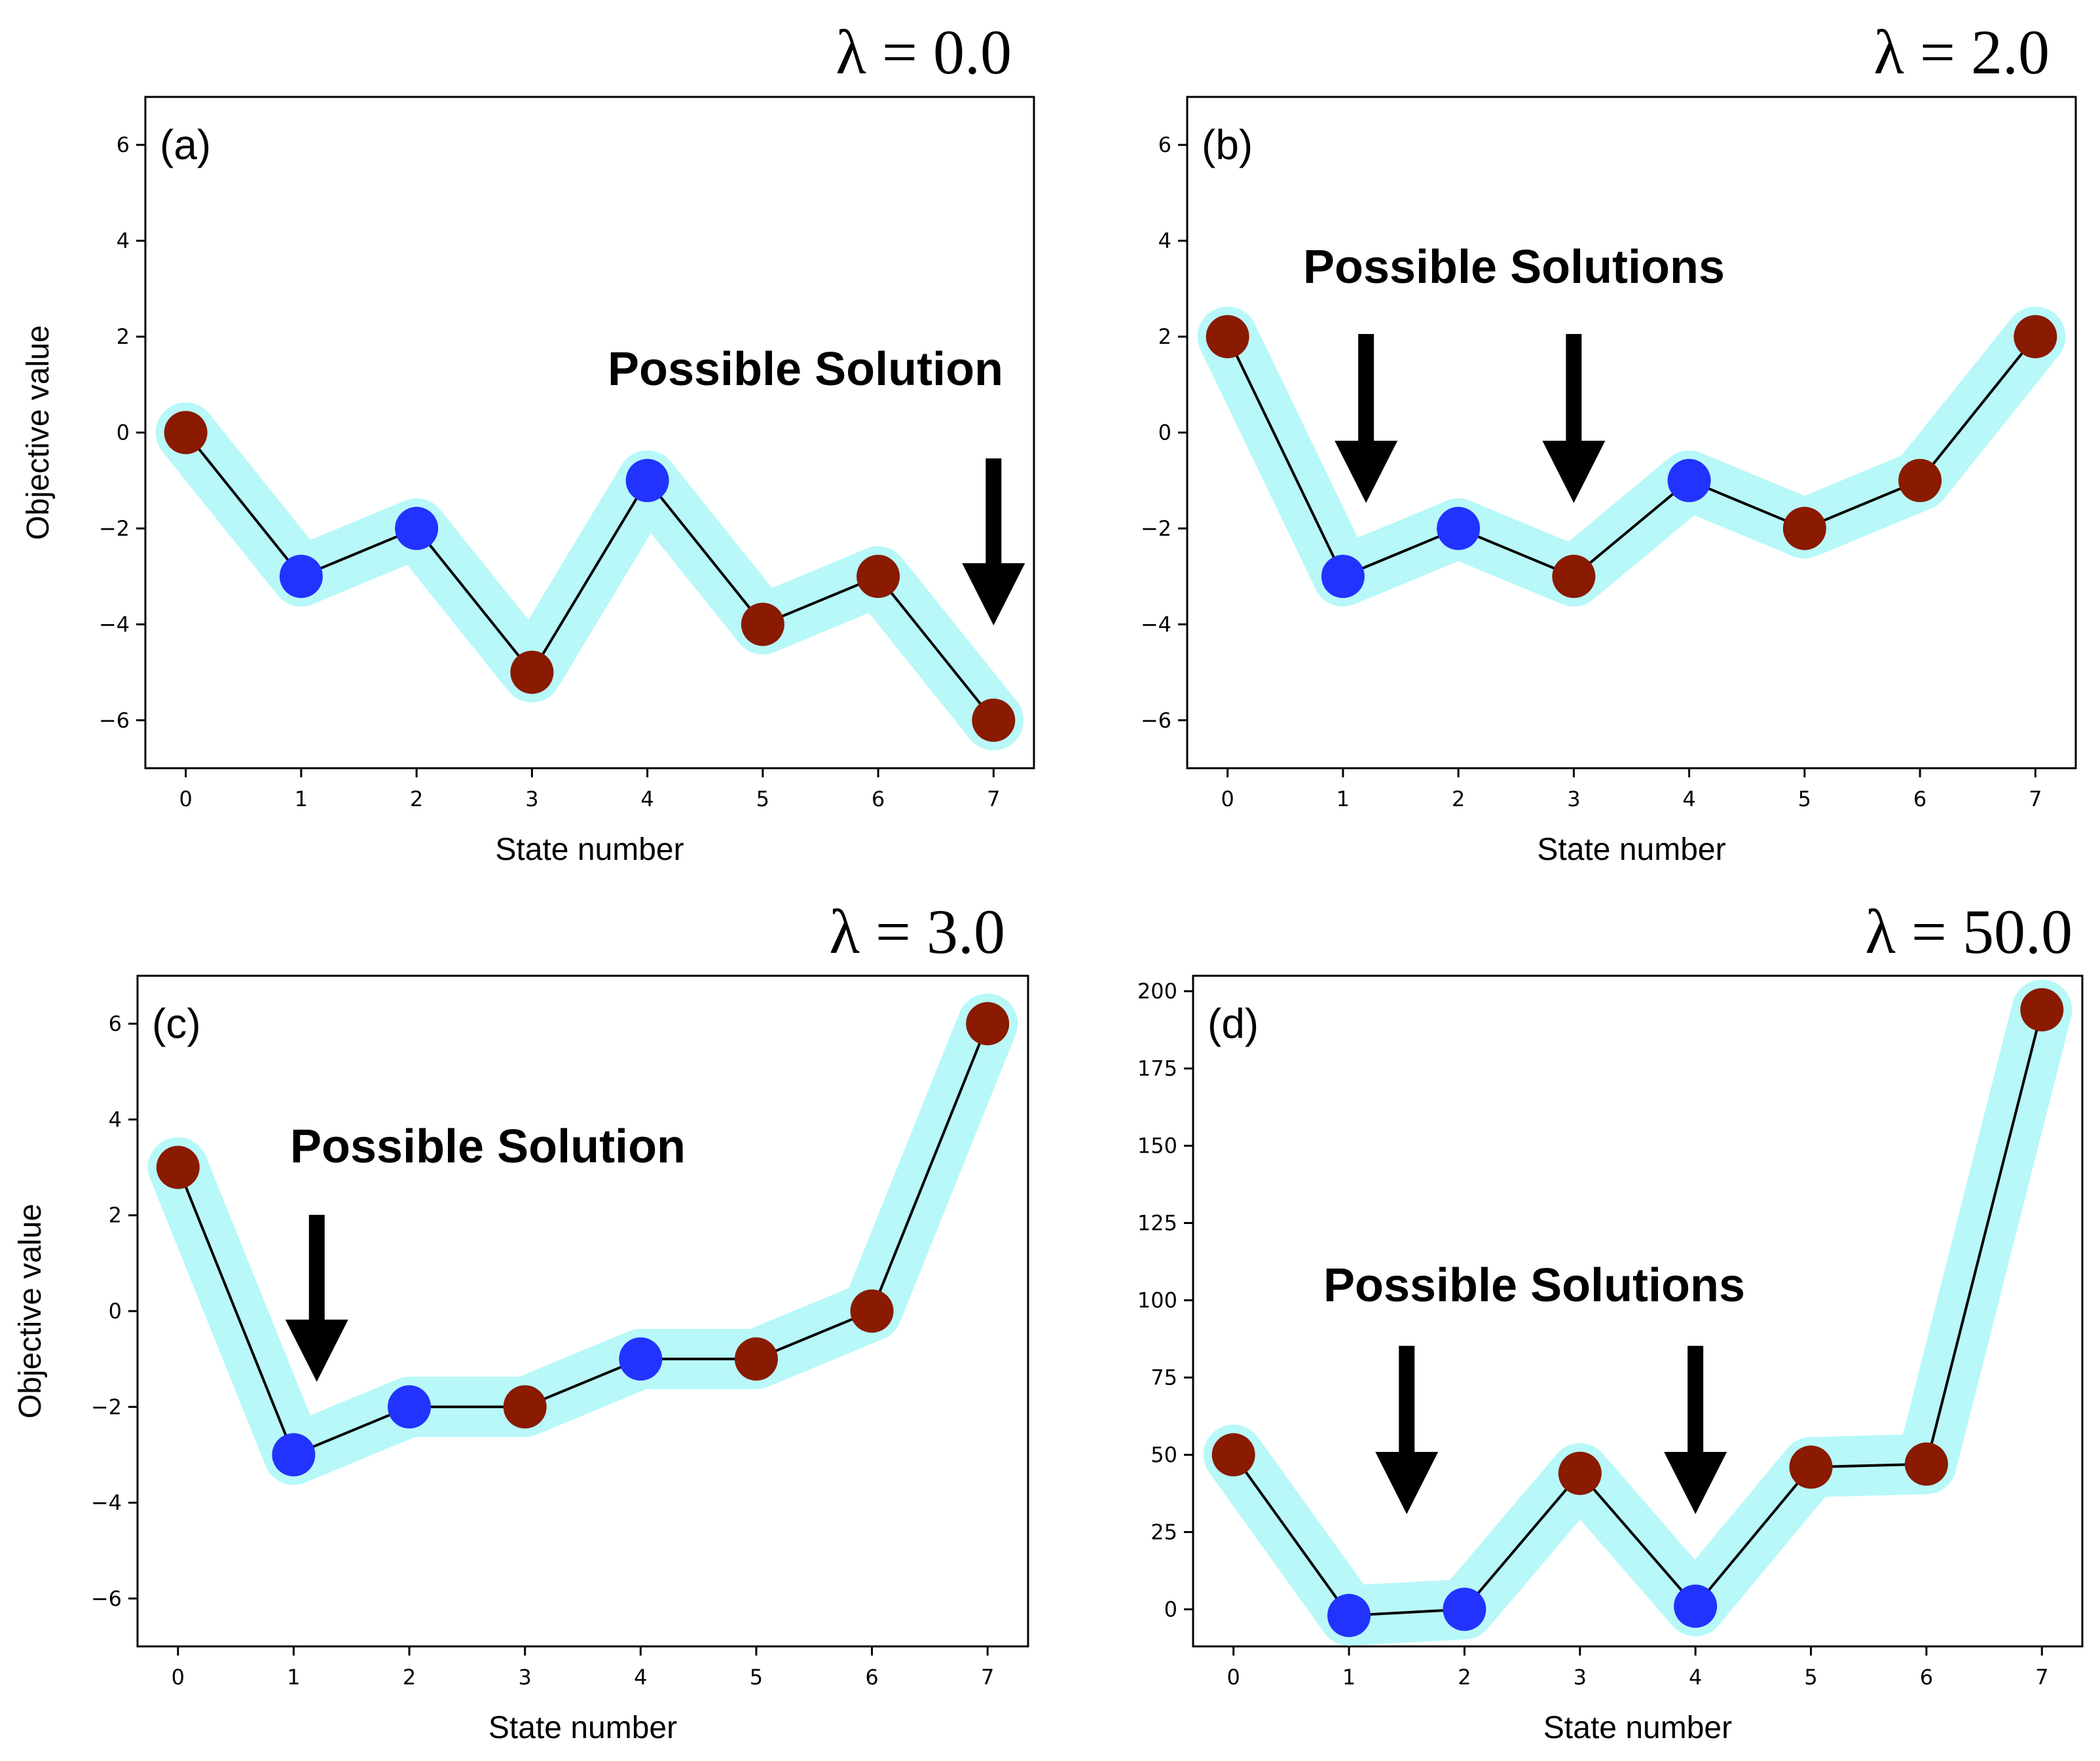 This screenshot has height=1761, width=2100. Describe the element at coordinates (1968, 932) in the screenshot. I see `panel-title: λ = 50.0` at that location.